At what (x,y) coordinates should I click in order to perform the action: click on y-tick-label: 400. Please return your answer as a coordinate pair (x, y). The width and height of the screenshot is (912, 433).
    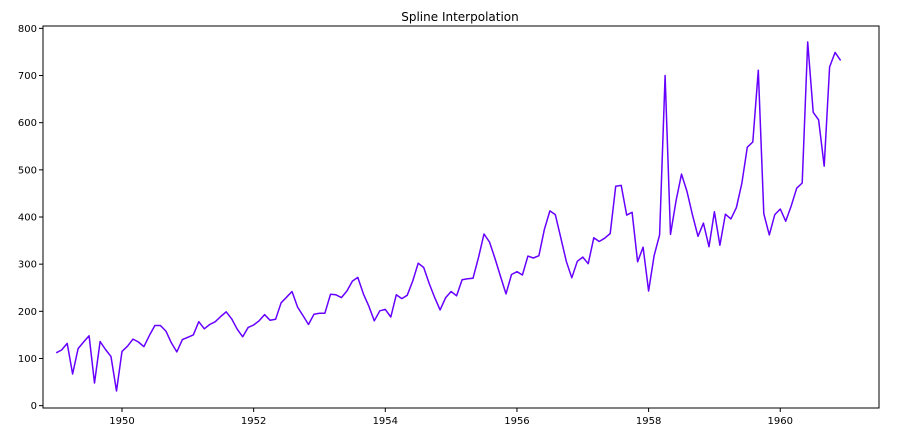
    Looking at the image, I should click on (27, 218).